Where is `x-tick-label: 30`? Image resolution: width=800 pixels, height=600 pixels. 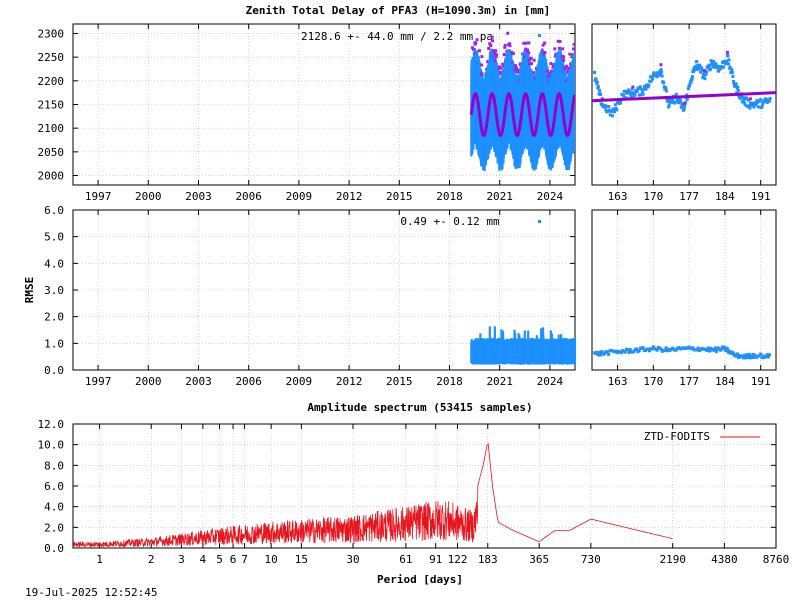 x-tick-label: 30 is located at coordinates (352, 559).